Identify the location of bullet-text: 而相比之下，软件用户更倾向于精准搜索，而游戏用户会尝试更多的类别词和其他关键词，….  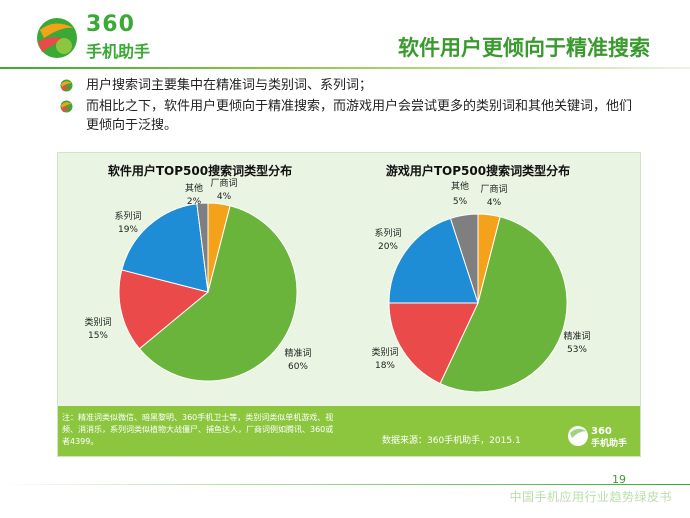
(359, 116).